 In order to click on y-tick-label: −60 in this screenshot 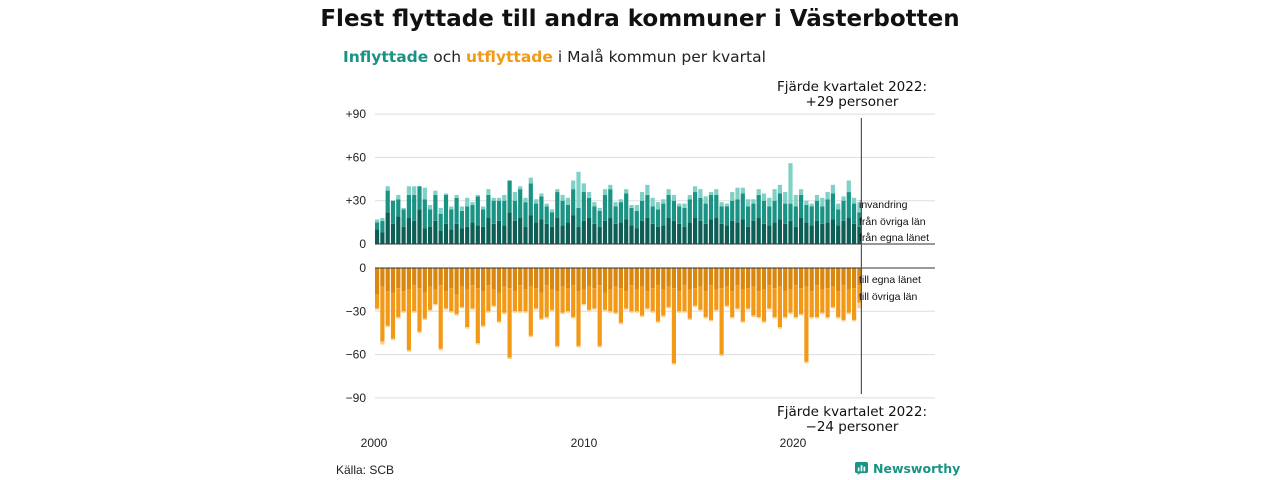, I will do `click(356, 355)`.